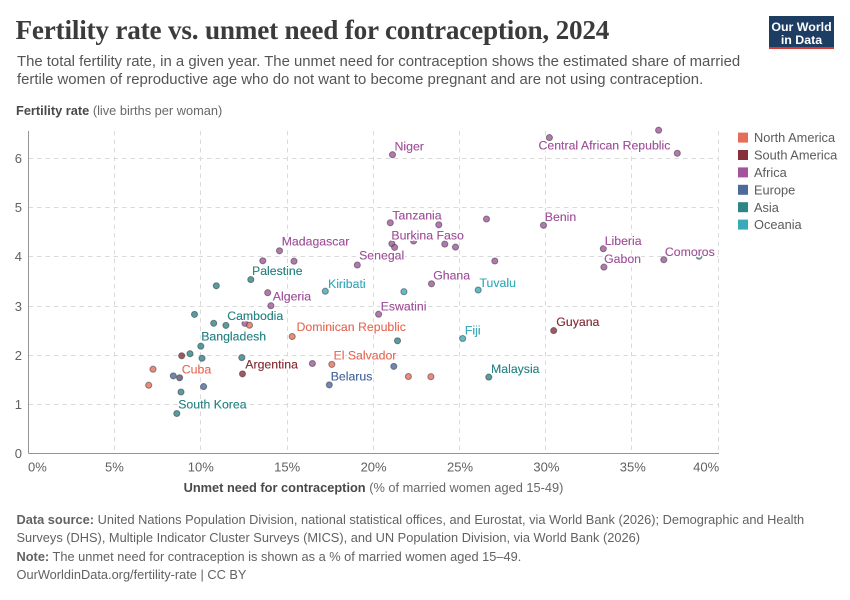  Describe the element at coordinates (18, 404) in the screenshot. I see `svg-text: 1` at that location.